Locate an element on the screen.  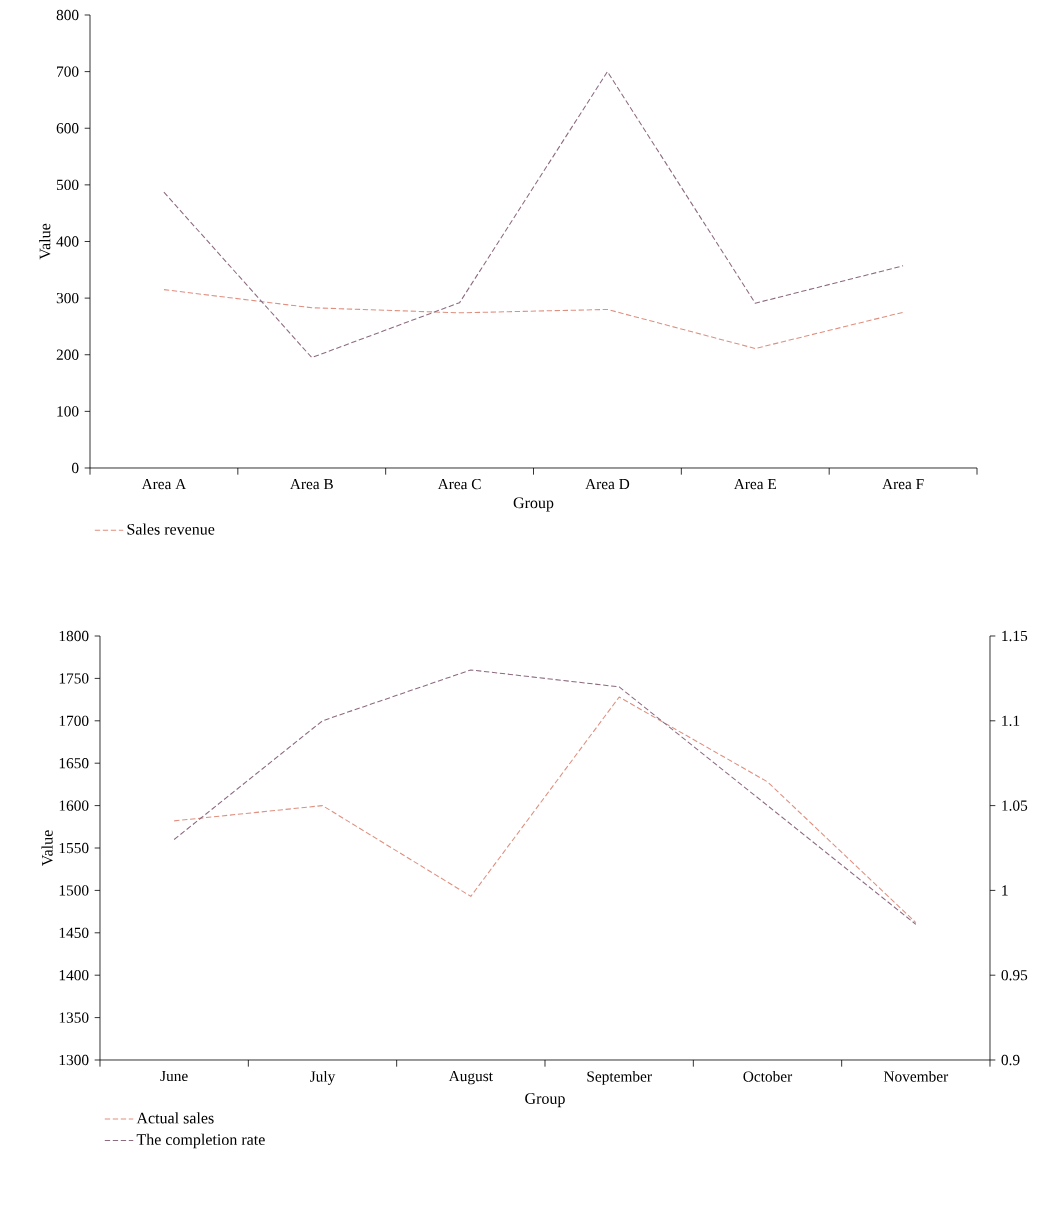
y-tick-label: 1600 is located at coordinates (74, 805).